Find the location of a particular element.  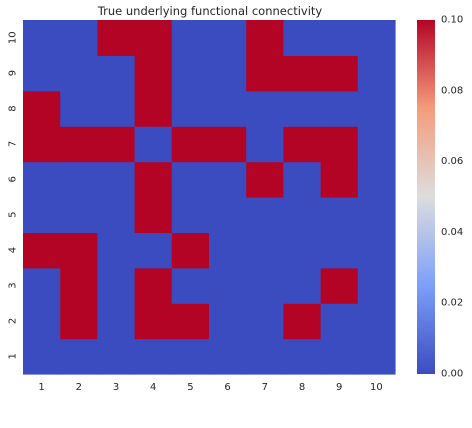

x-tick-label: 1 is located at coordinates (41, 387).